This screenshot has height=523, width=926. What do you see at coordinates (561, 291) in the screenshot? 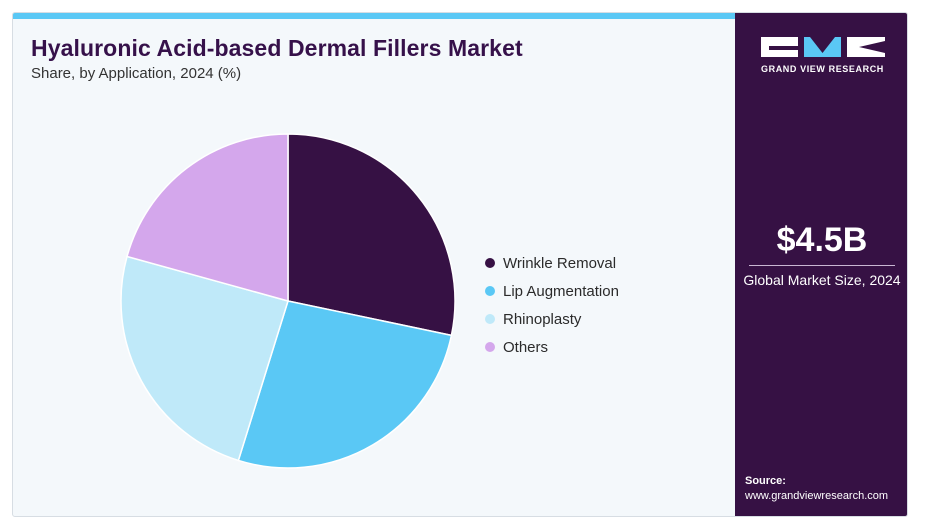
I see `legend-label: Lip Augmentation` at bounding box center [561, 291].